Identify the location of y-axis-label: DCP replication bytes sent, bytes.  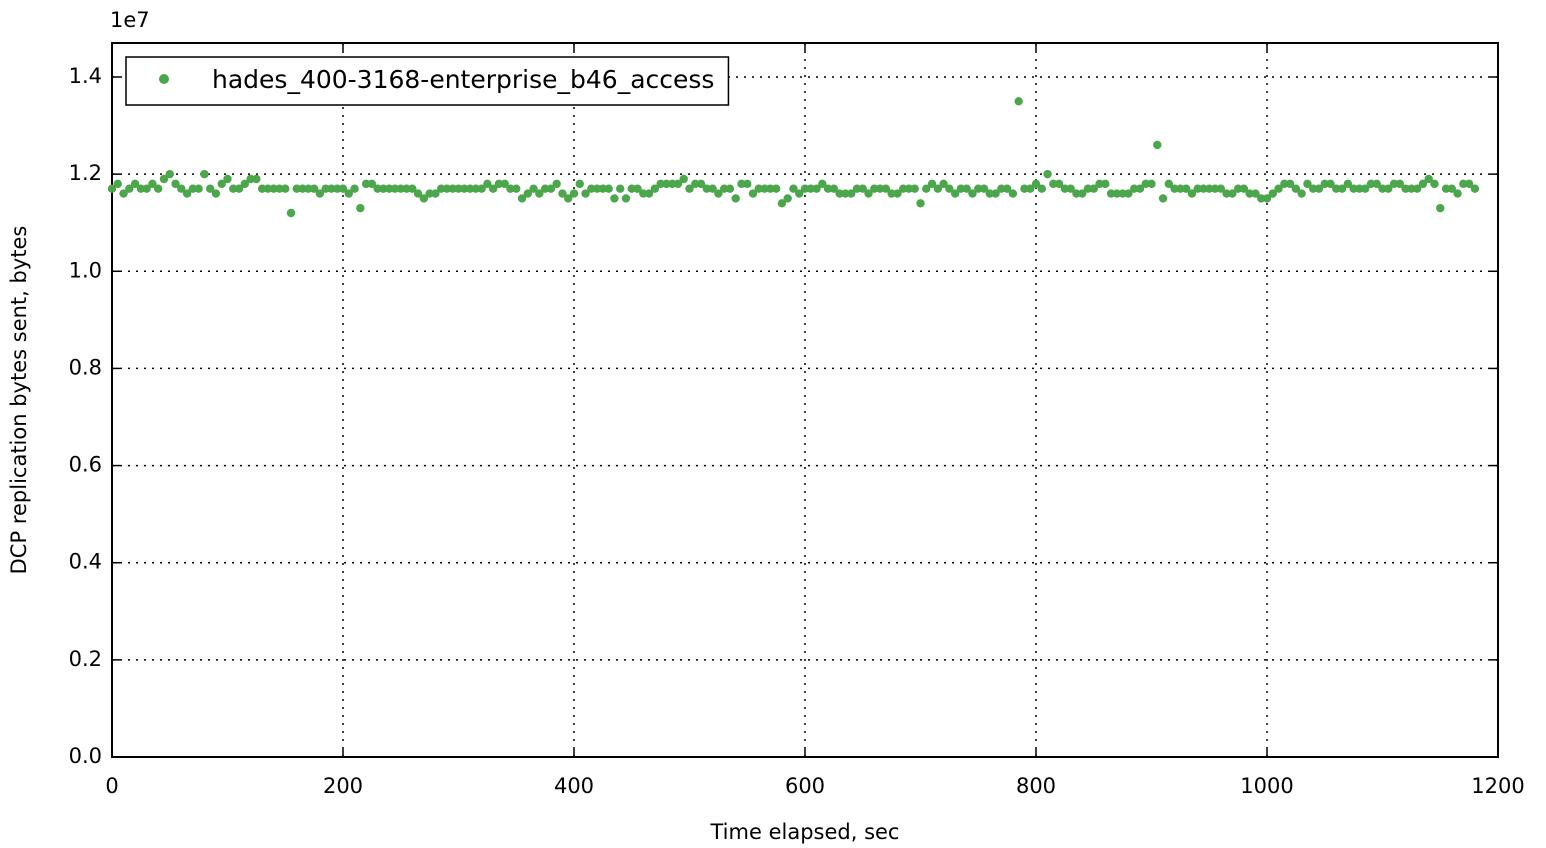
(19, 400).